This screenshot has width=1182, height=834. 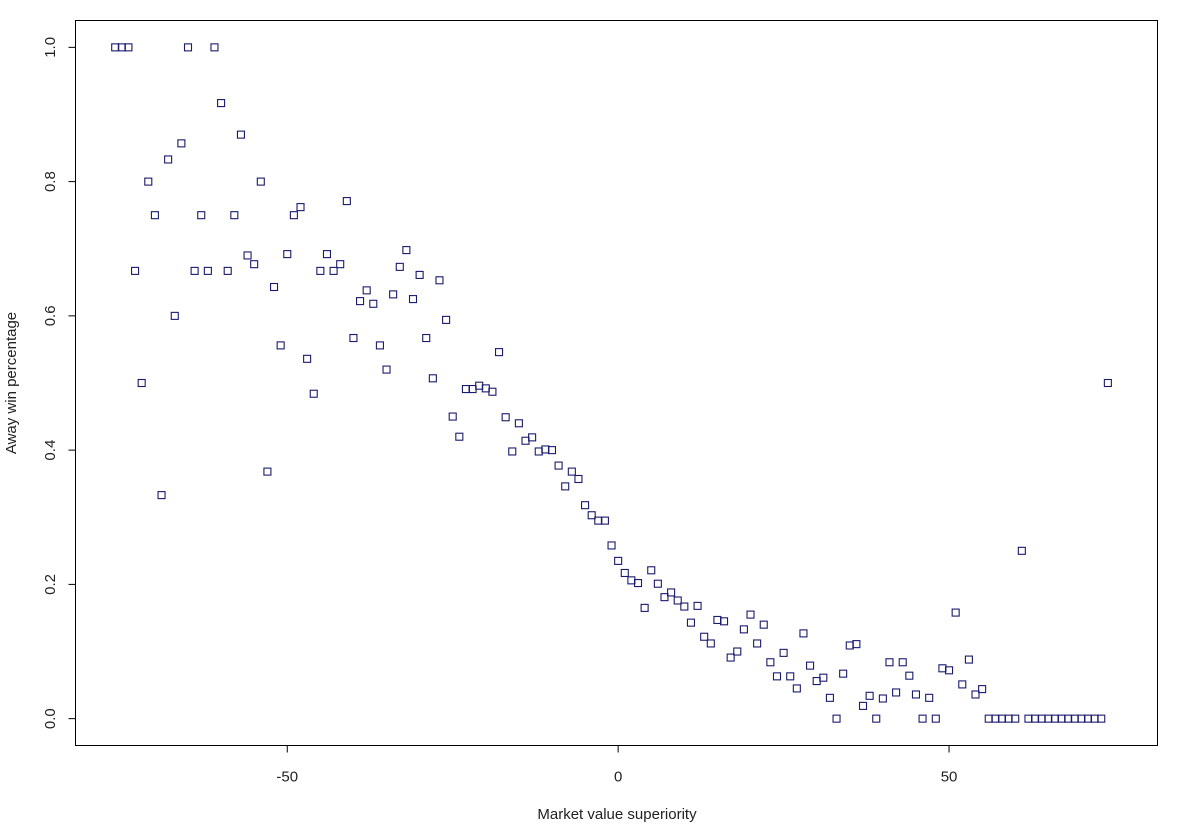 I want to click on y-axis: 0.0 0.2 0.4 0.6 0.8 1.0, so click(x=59, y=383).